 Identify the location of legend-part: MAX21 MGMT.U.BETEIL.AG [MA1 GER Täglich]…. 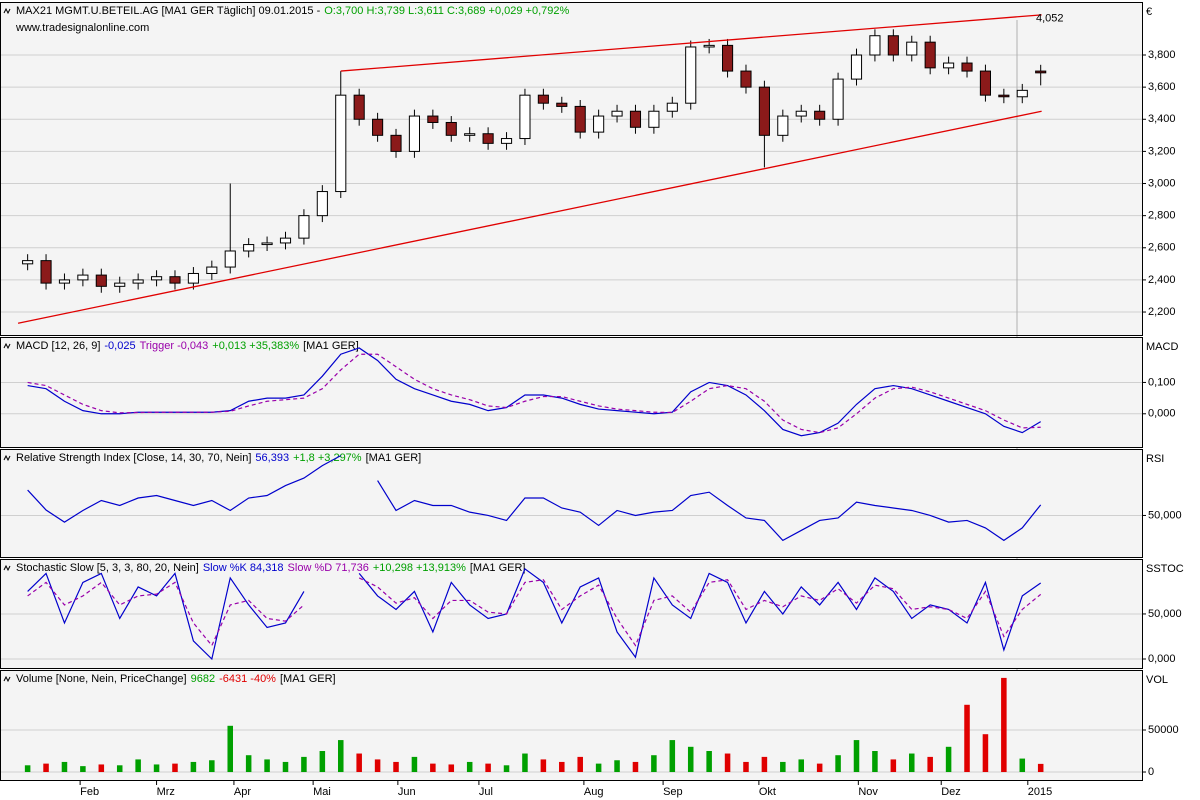
(168, 11).